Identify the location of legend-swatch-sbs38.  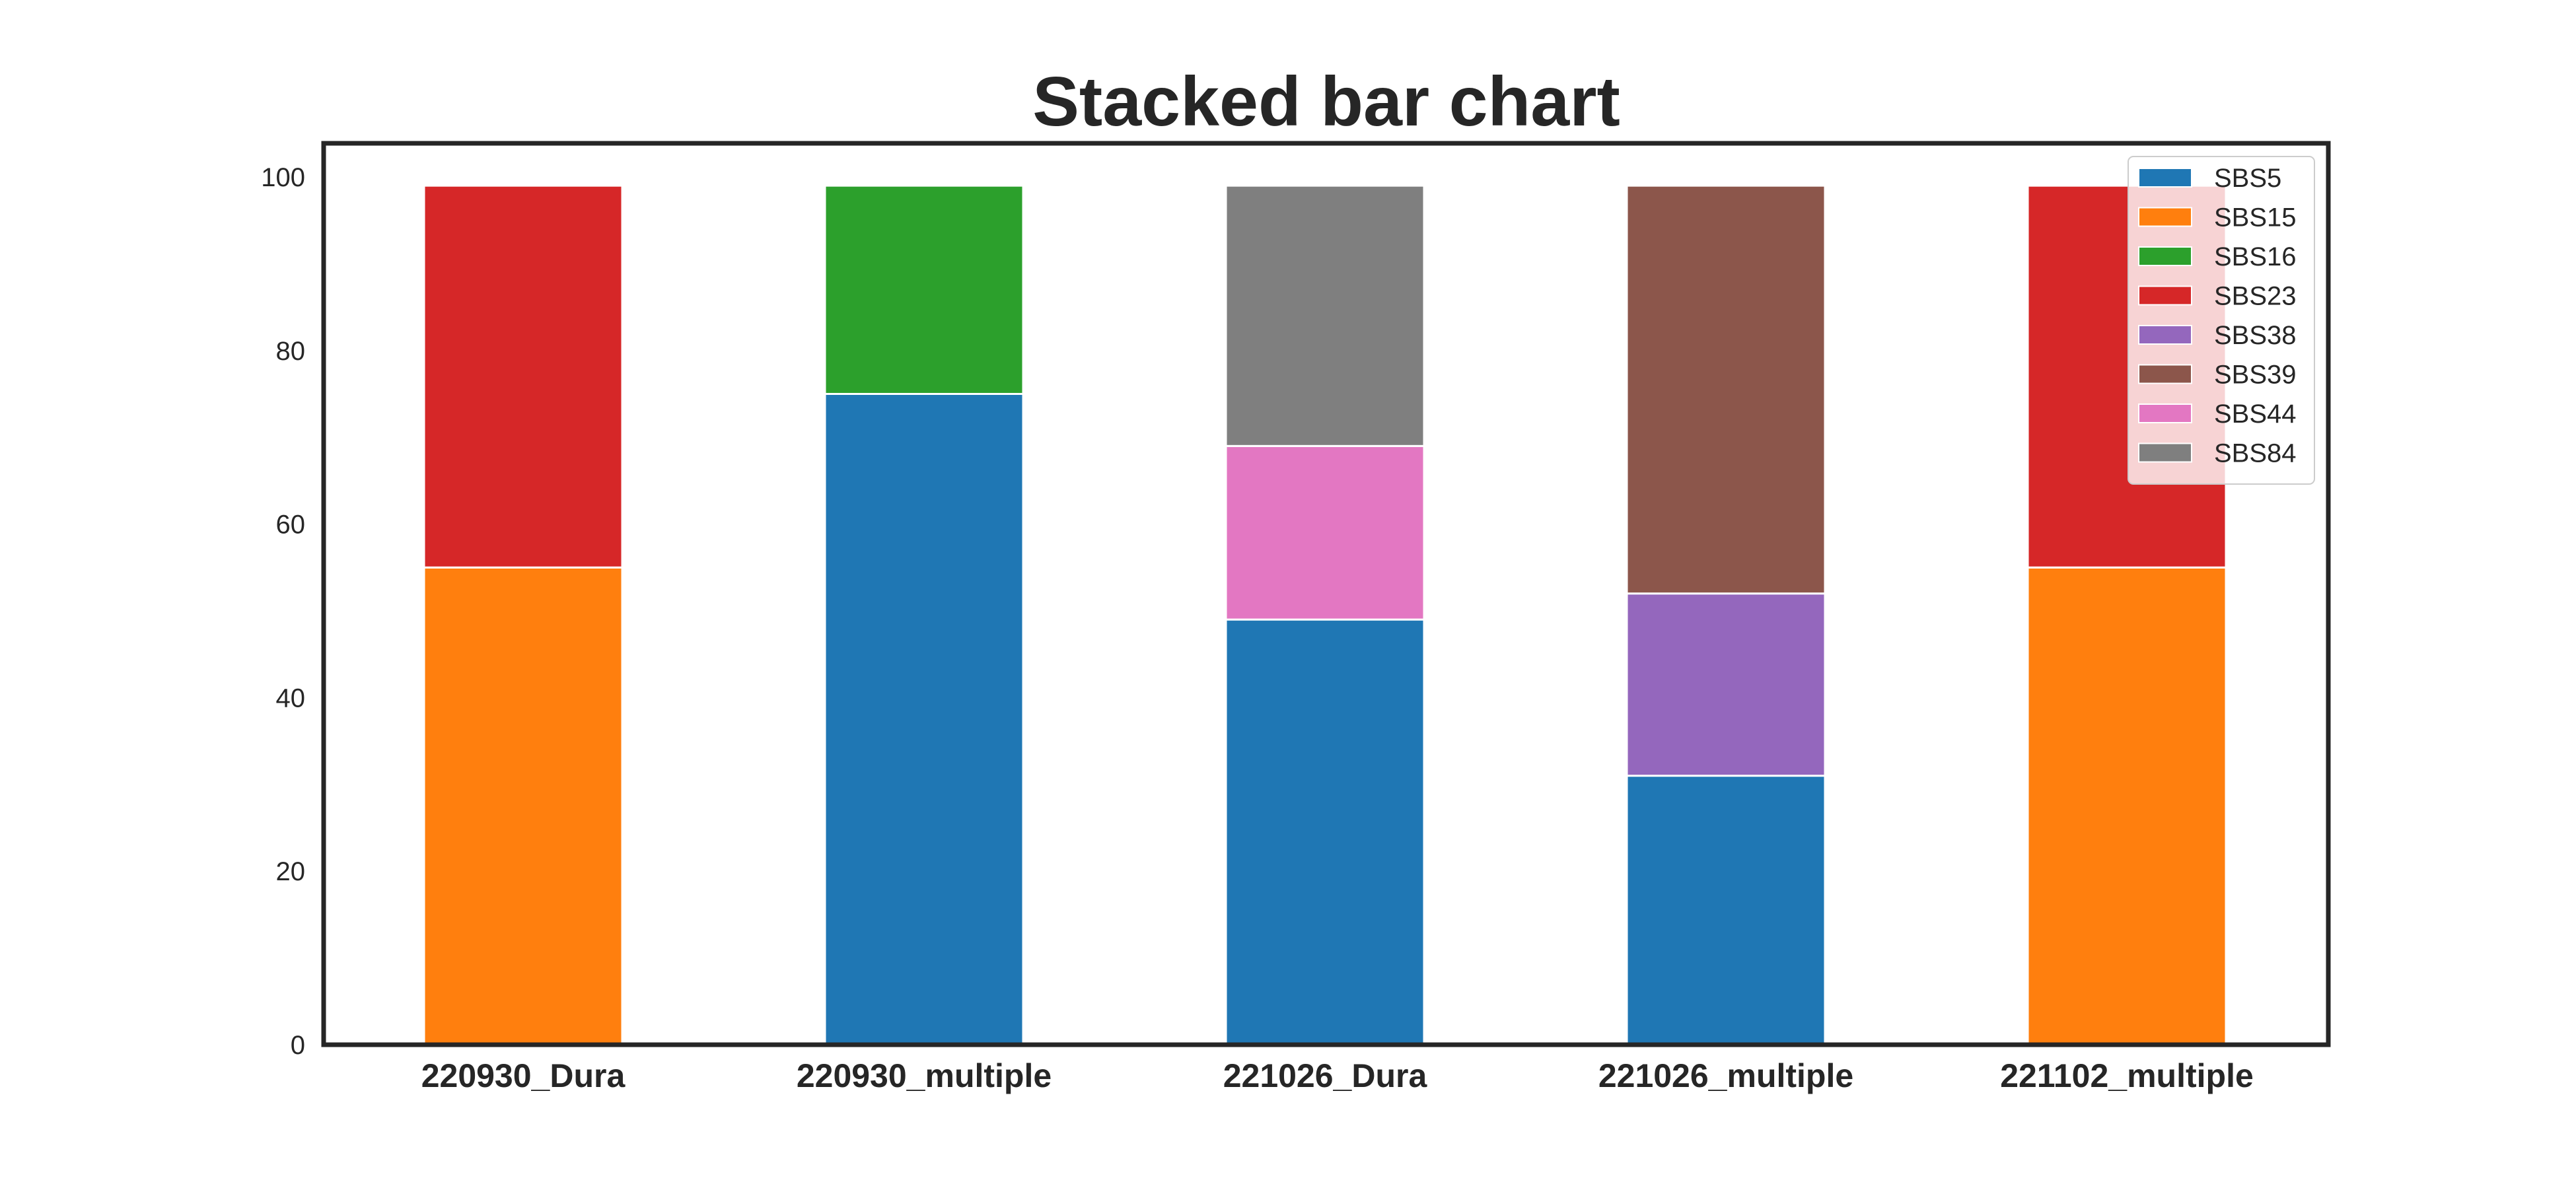
(2165, 335).